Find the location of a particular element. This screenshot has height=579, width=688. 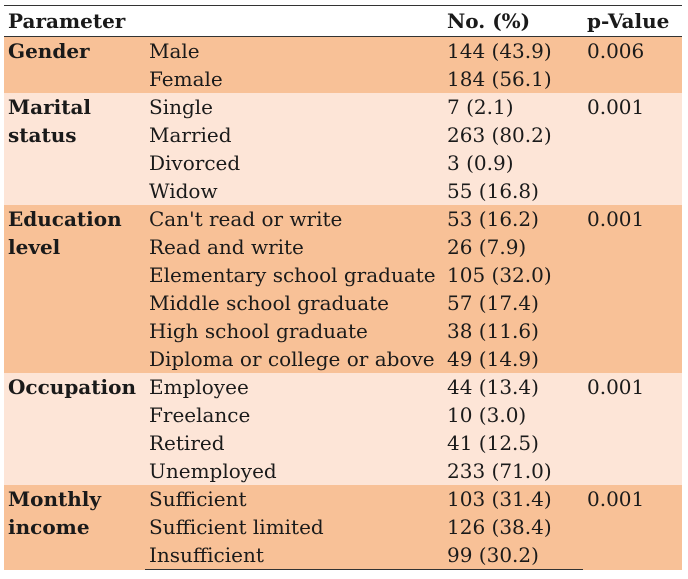

table-row: Freelance 10 (3.0) is located at coordinates (343, 415).